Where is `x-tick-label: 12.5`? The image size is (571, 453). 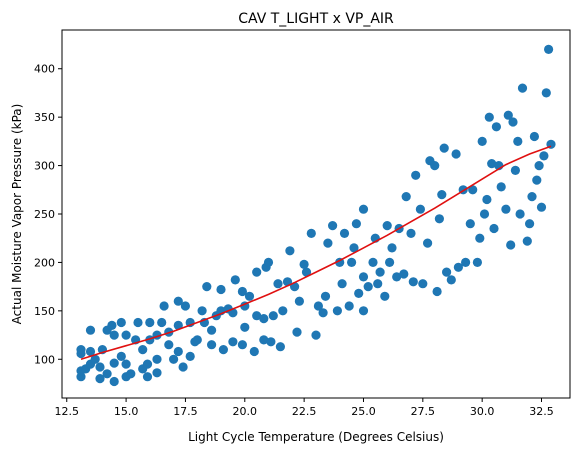 x-tick-label: 12.5 is located at coordinates (66, 411).